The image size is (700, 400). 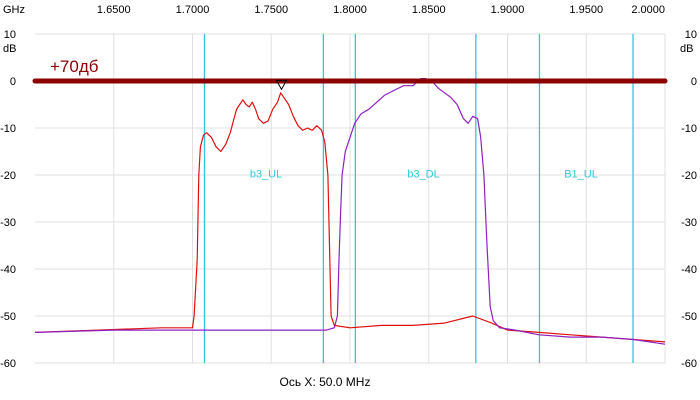 What do you see at coordinates (581, 174) in the screenshot?
I see `band-label: B1_UL` at bounding box center [581, 174].